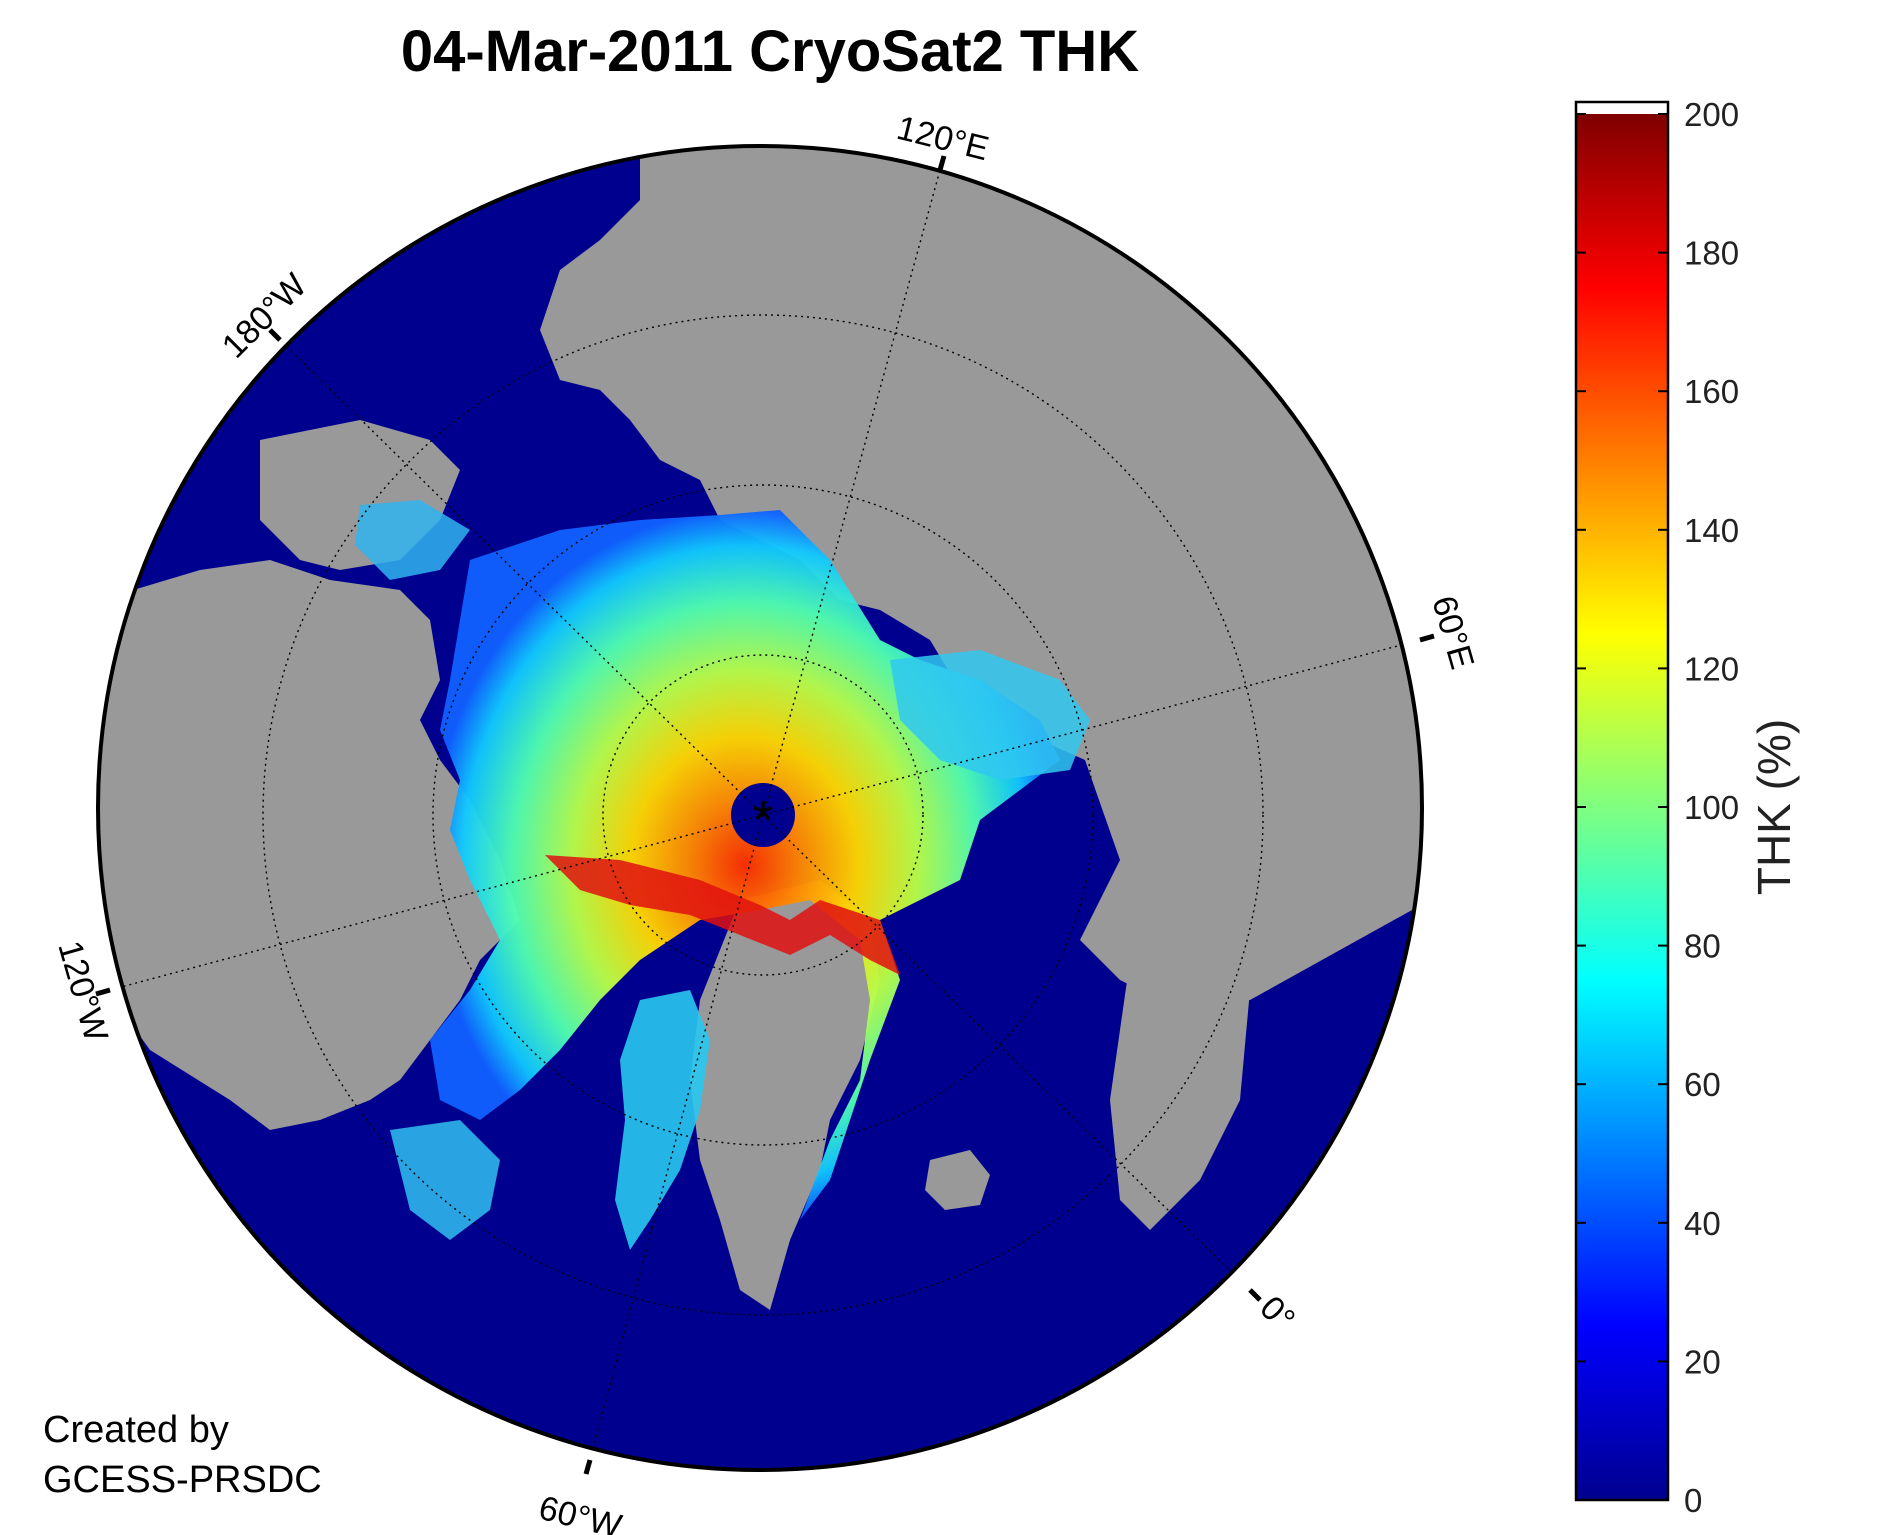  What do you see at coordinates (412, 540) in the screenshot?
I see `bering-sea-ice` at bounding box center [412, 540].